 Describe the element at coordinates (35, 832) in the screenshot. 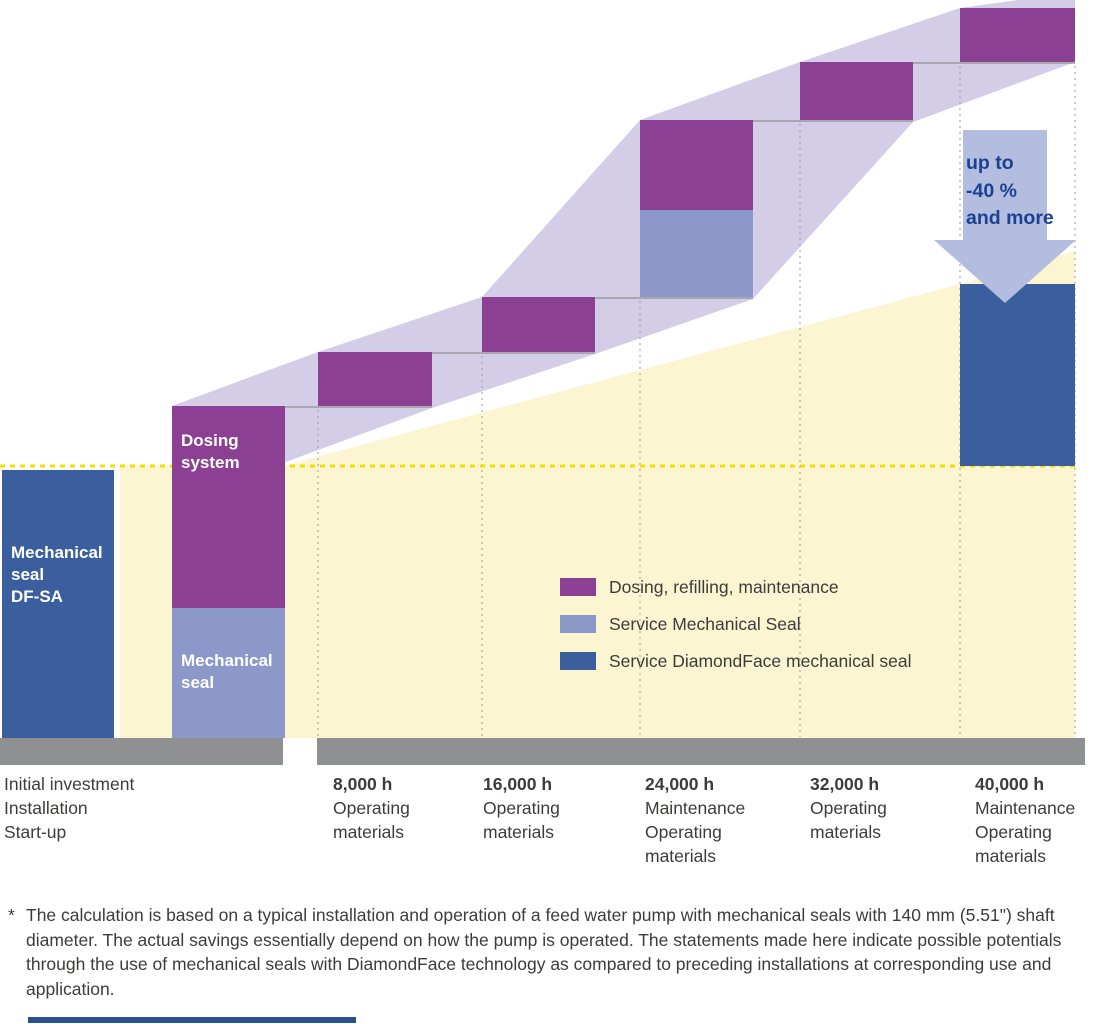

I see `x-label-line: Start-up` at that location.